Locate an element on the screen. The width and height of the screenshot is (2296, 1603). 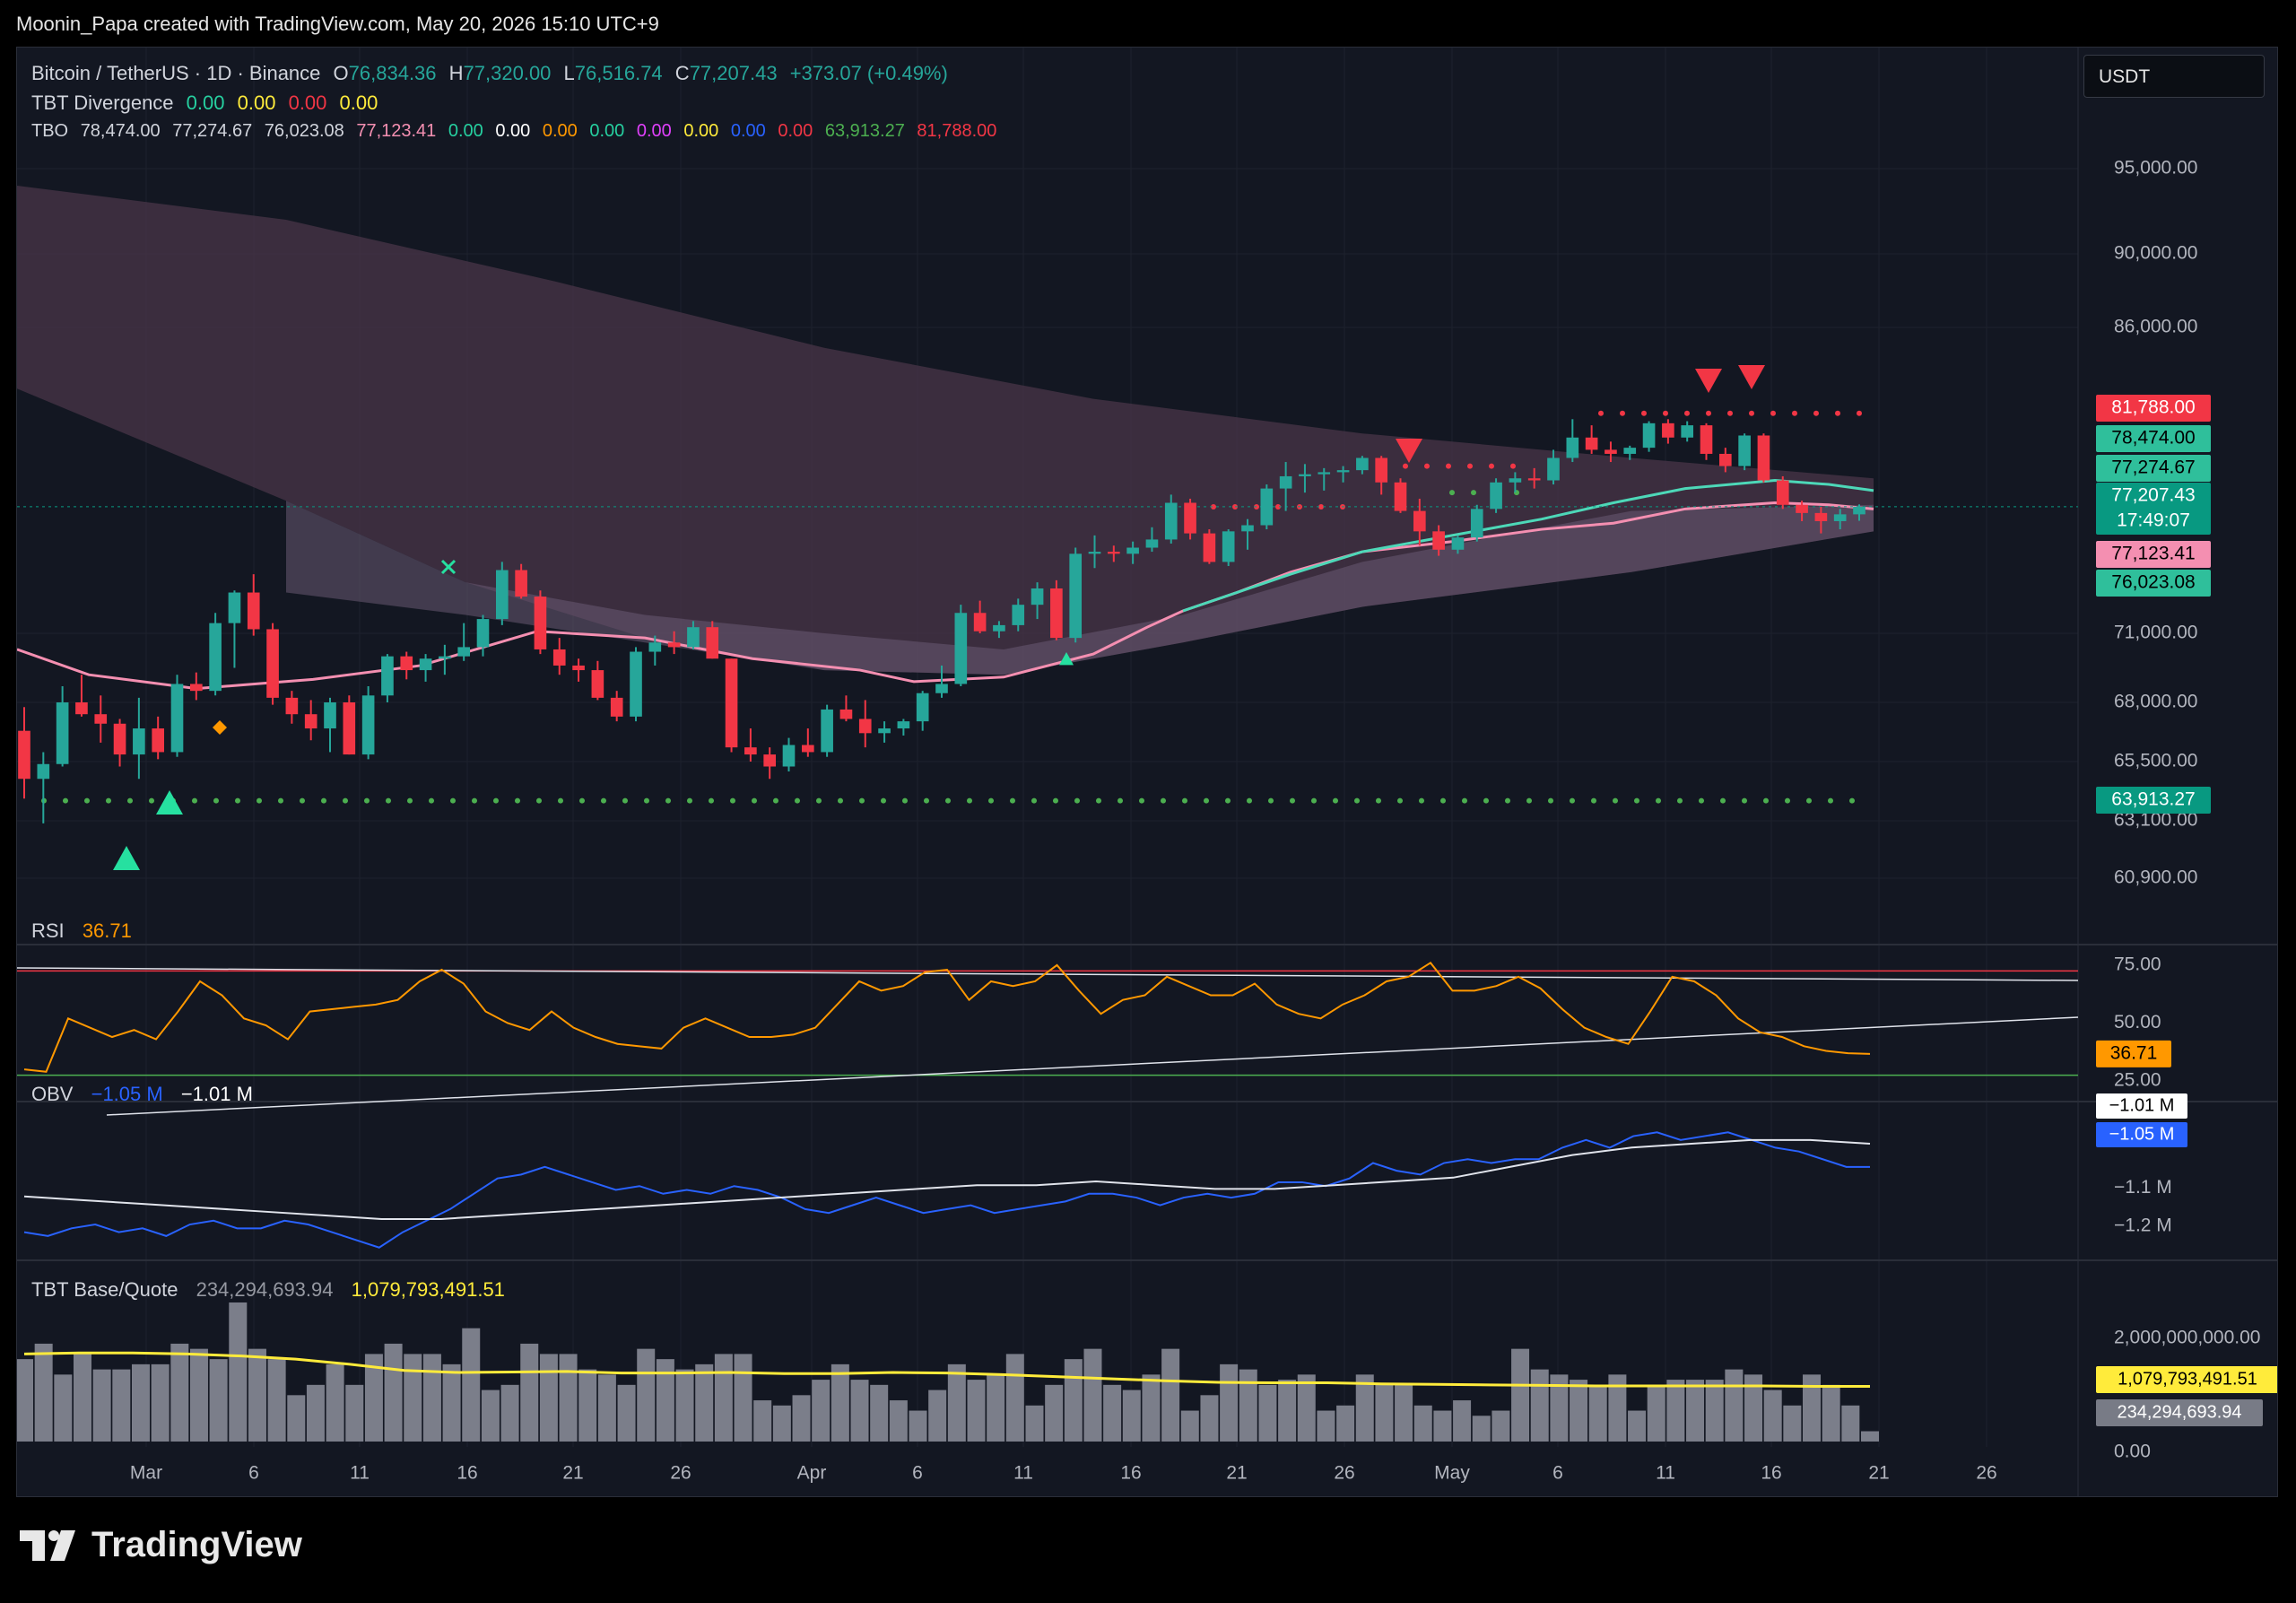
tbo-value-11: 0.00 is located at coordinates (748, 131).